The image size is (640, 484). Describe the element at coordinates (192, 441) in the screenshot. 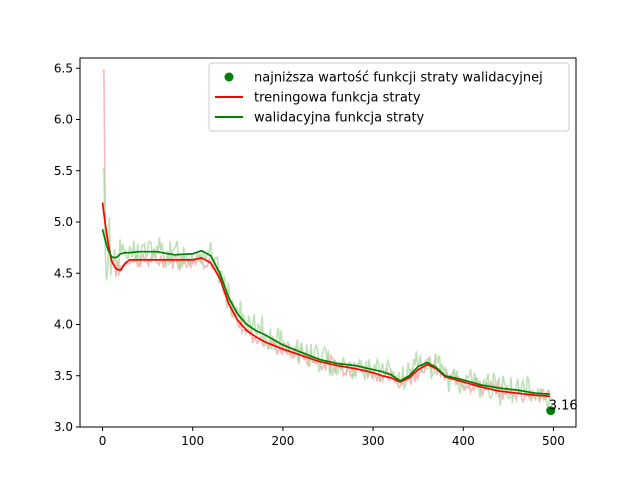

I see `x-tick-label: 100` at that location.